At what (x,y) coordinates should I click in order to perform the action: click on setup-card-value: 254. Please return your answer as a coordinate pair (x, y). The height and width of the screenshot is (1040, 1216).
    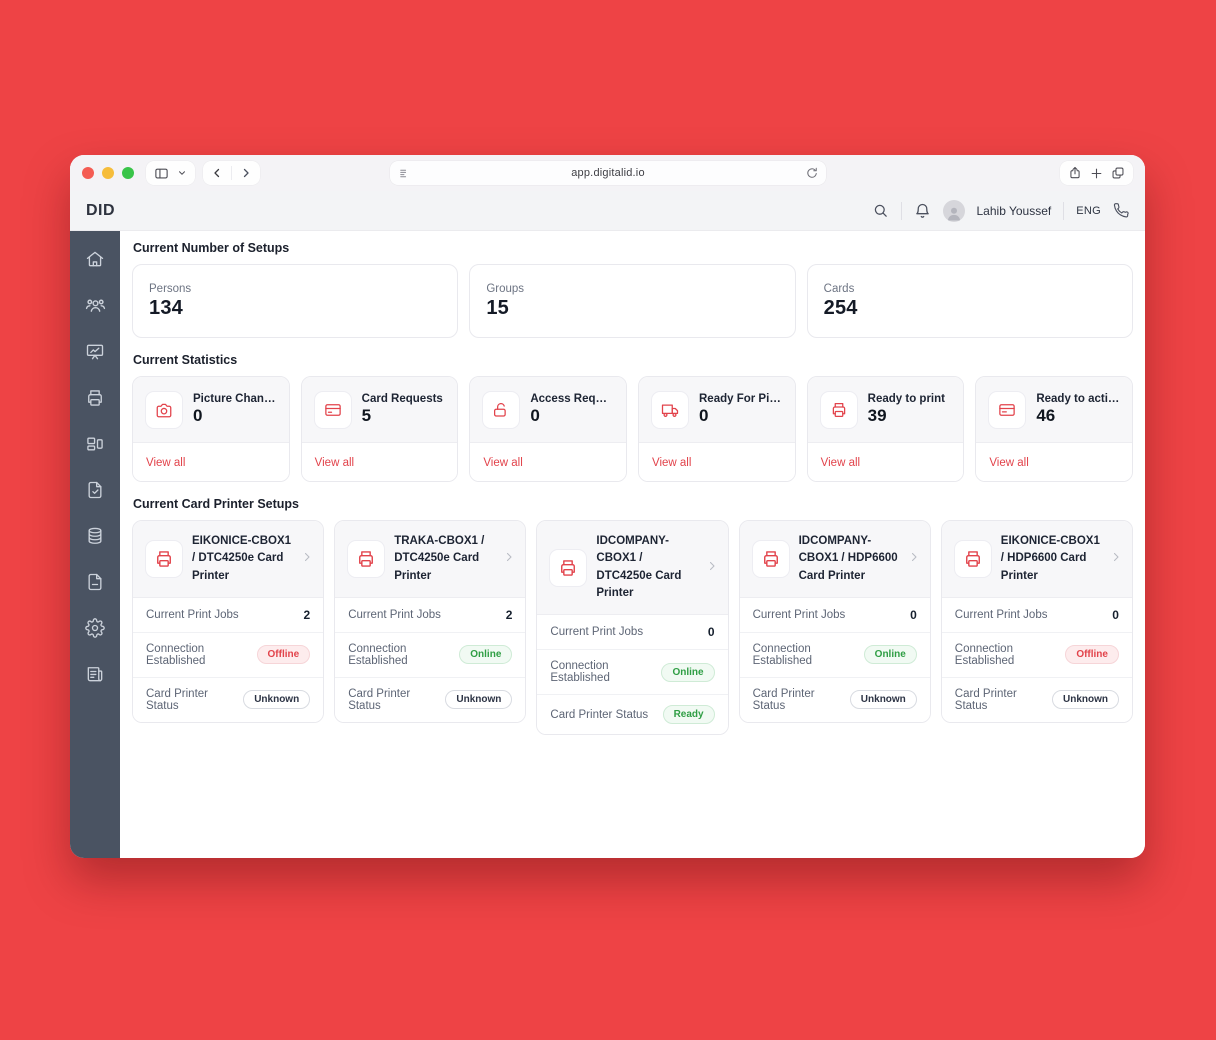
    Looking at the image, I should click on (840, 307).